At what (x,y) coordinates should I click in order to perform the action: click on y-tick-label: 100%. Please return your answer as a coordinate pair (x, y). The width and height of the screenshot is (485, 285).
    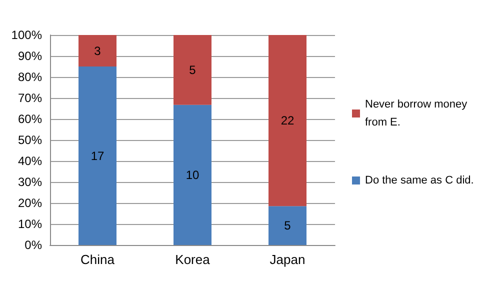
    Looking at the image, I should click on (26, 35).